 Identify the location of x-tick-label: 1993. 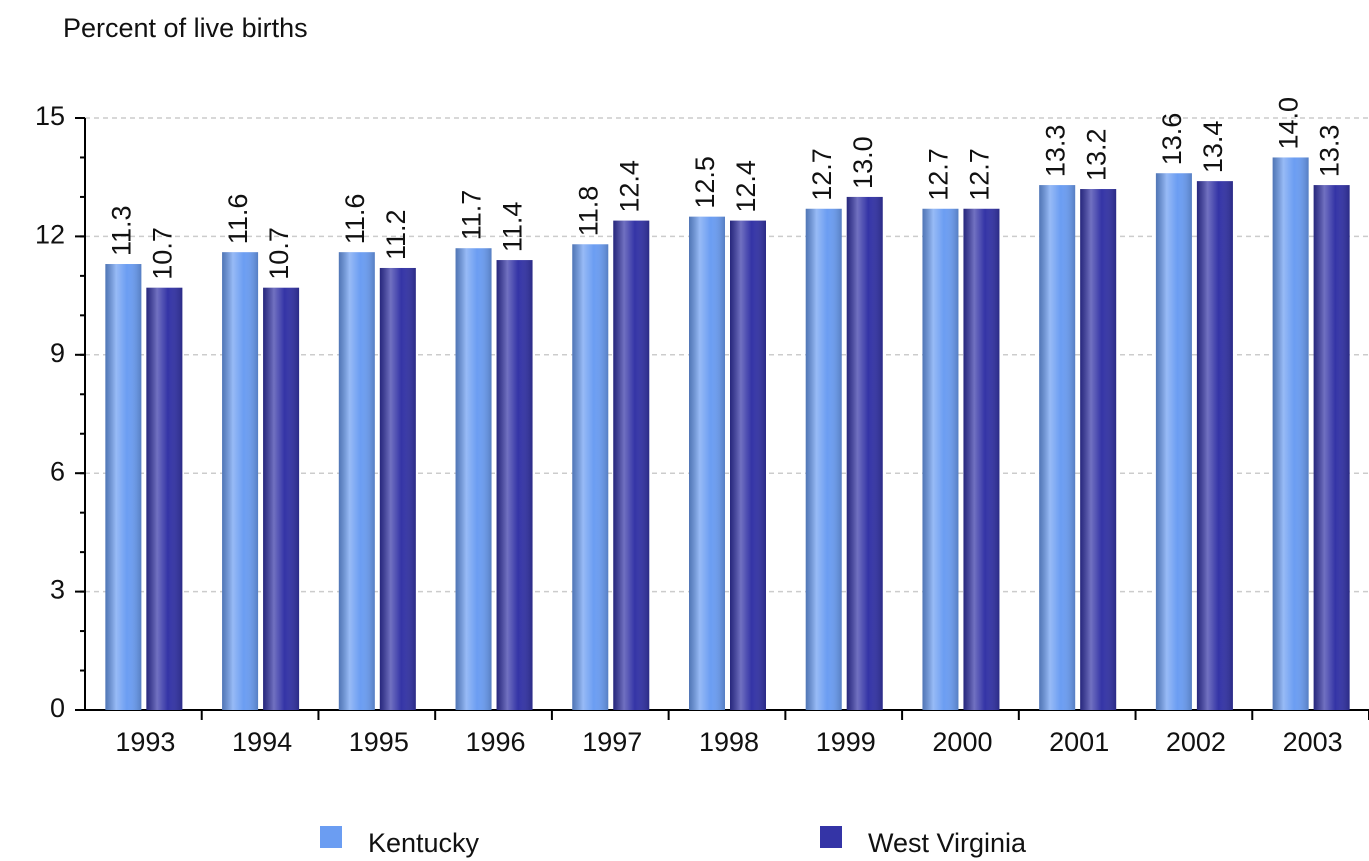
(145, 742).